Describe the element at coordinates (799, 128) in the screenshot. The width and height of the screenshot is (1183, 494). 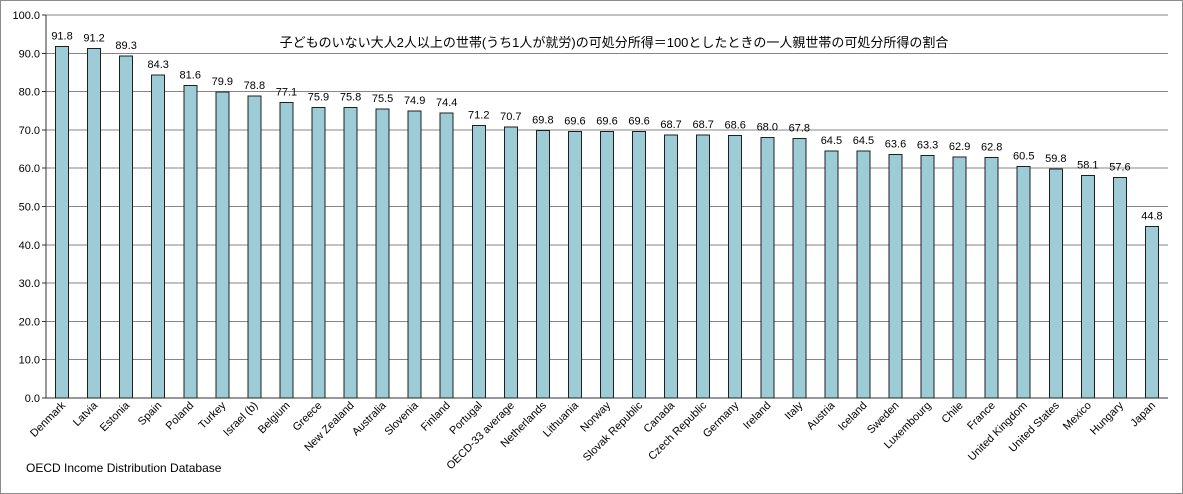
I see `data-label-23: 67.8` at that location.